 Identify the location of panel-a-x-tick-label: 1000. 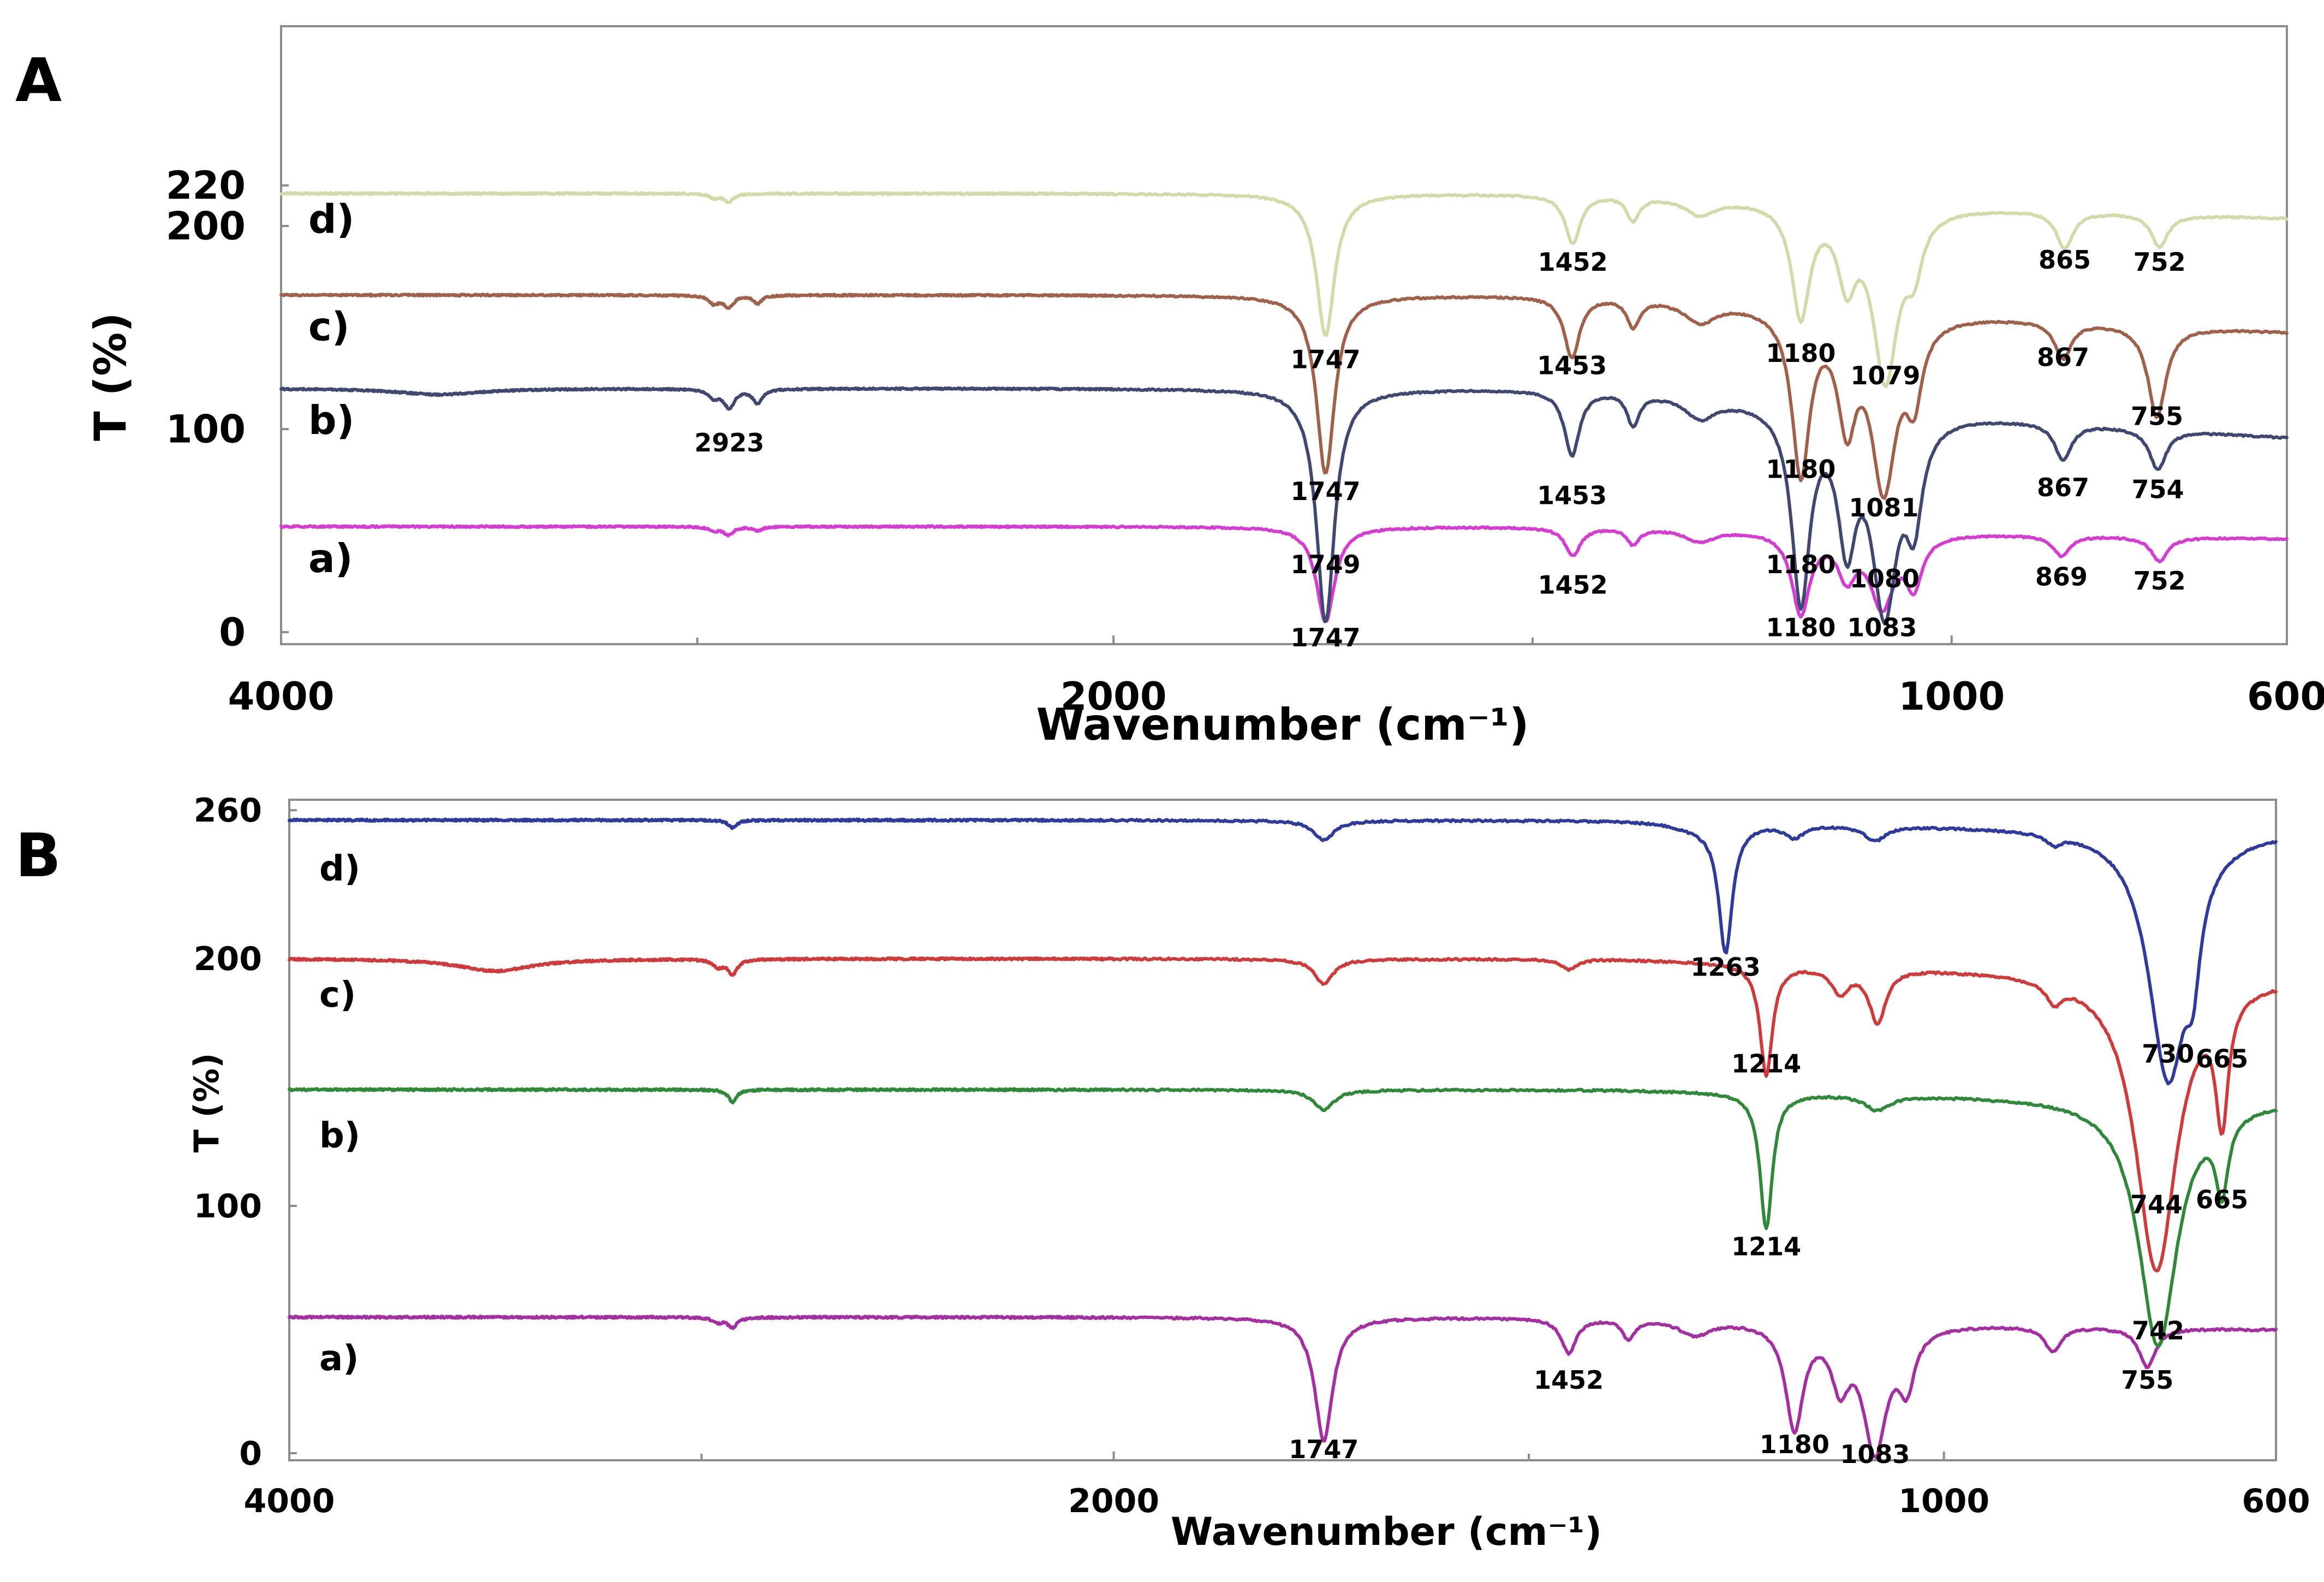
(1951, 696).